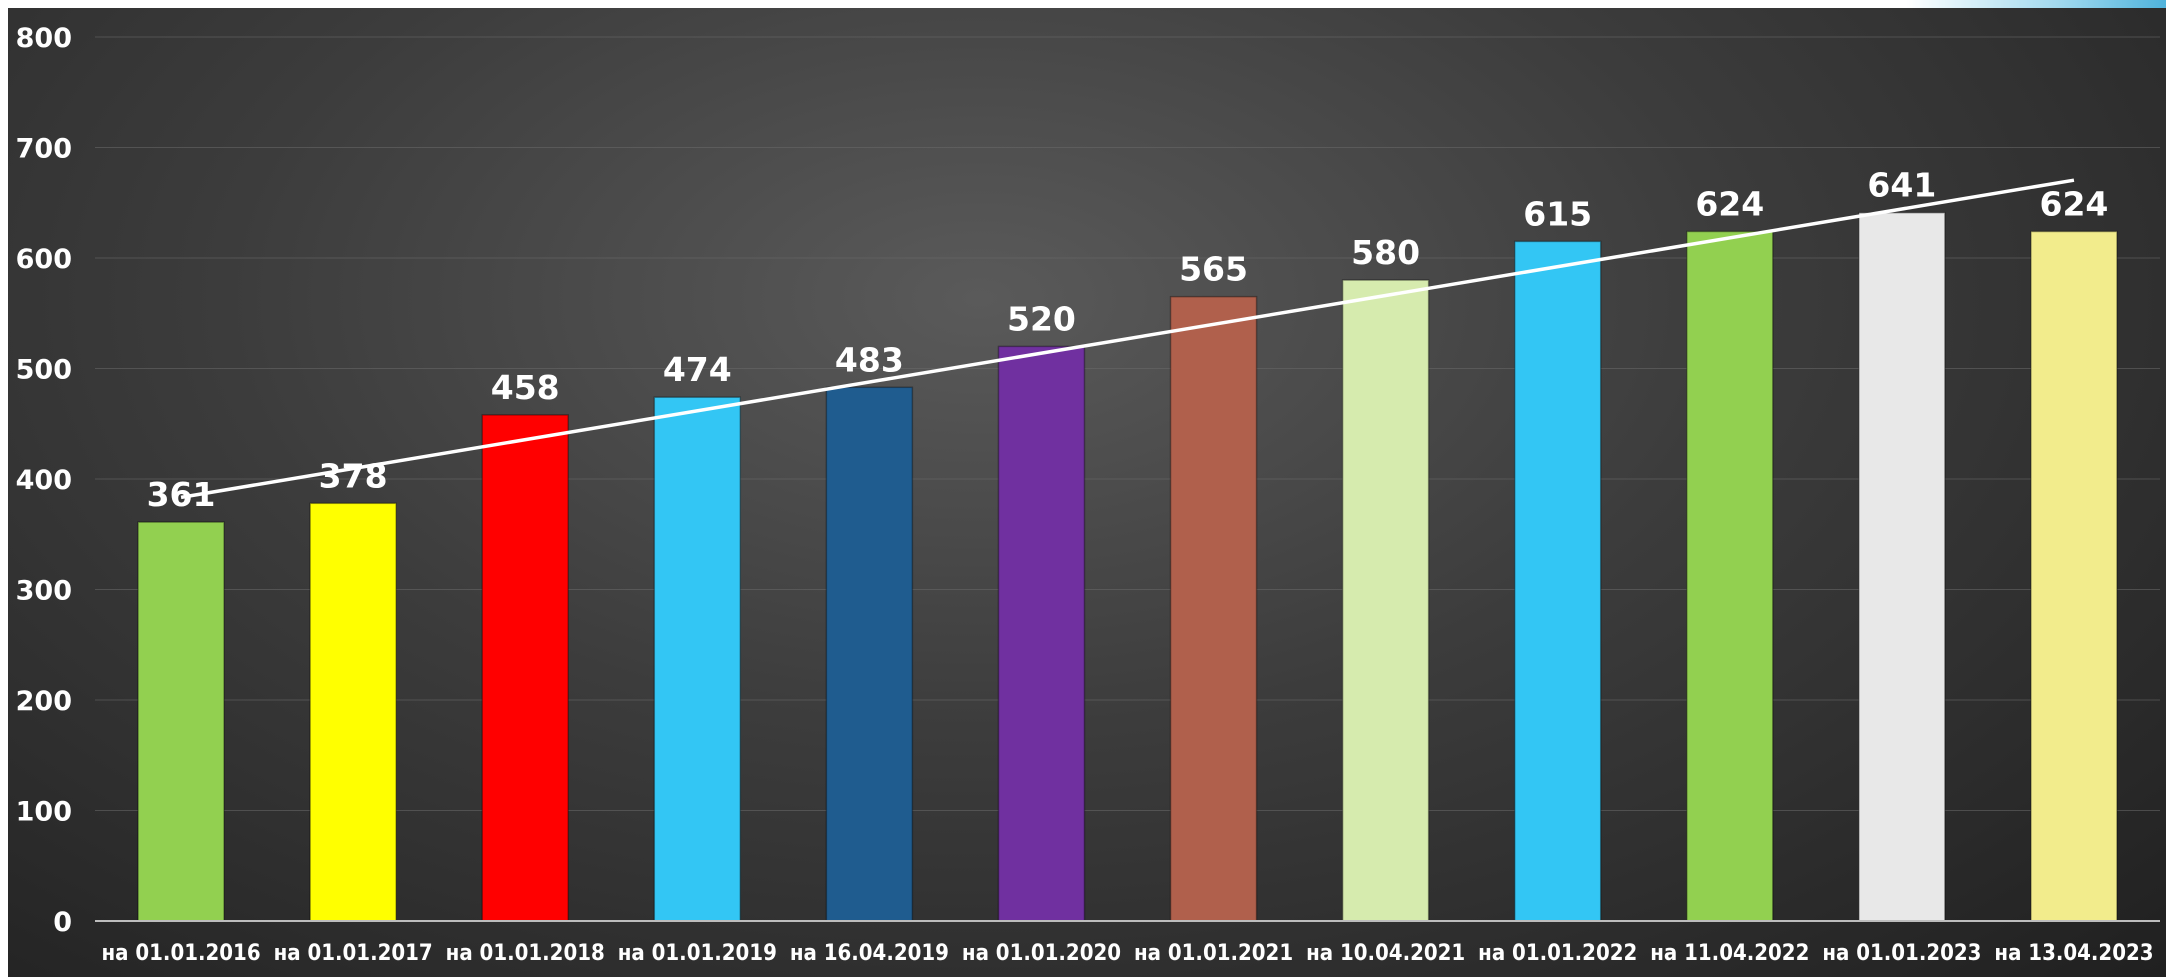 The image size is (2166, 977). What do you see at coordinates (525, 953) in the screenshot?
I see `x-tick-label: на 01.01.2018` at bounding box center [525, 953].